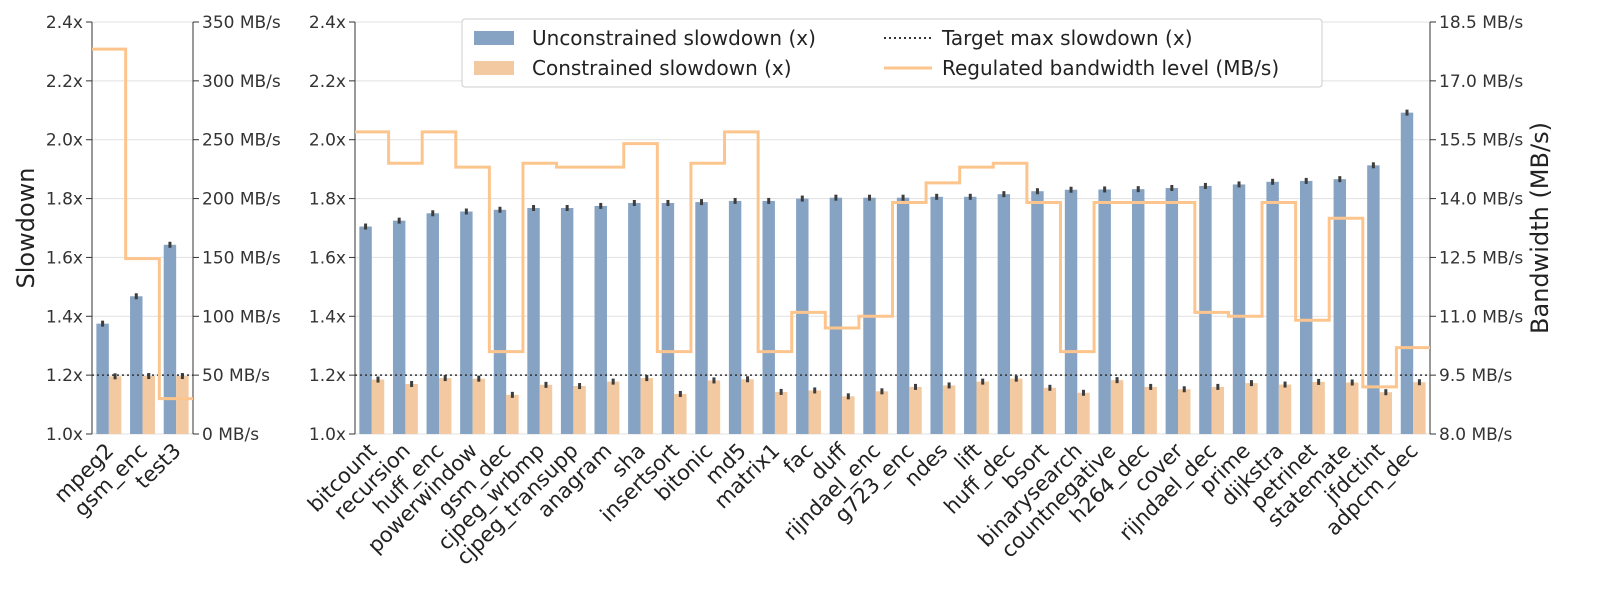 This screenshot has height=600, width=1600. What do you see at coordinates (1104, 311) in the screenshot?
I see `bar-unconstrained-countnegative` at bounding box center [1104, 311].